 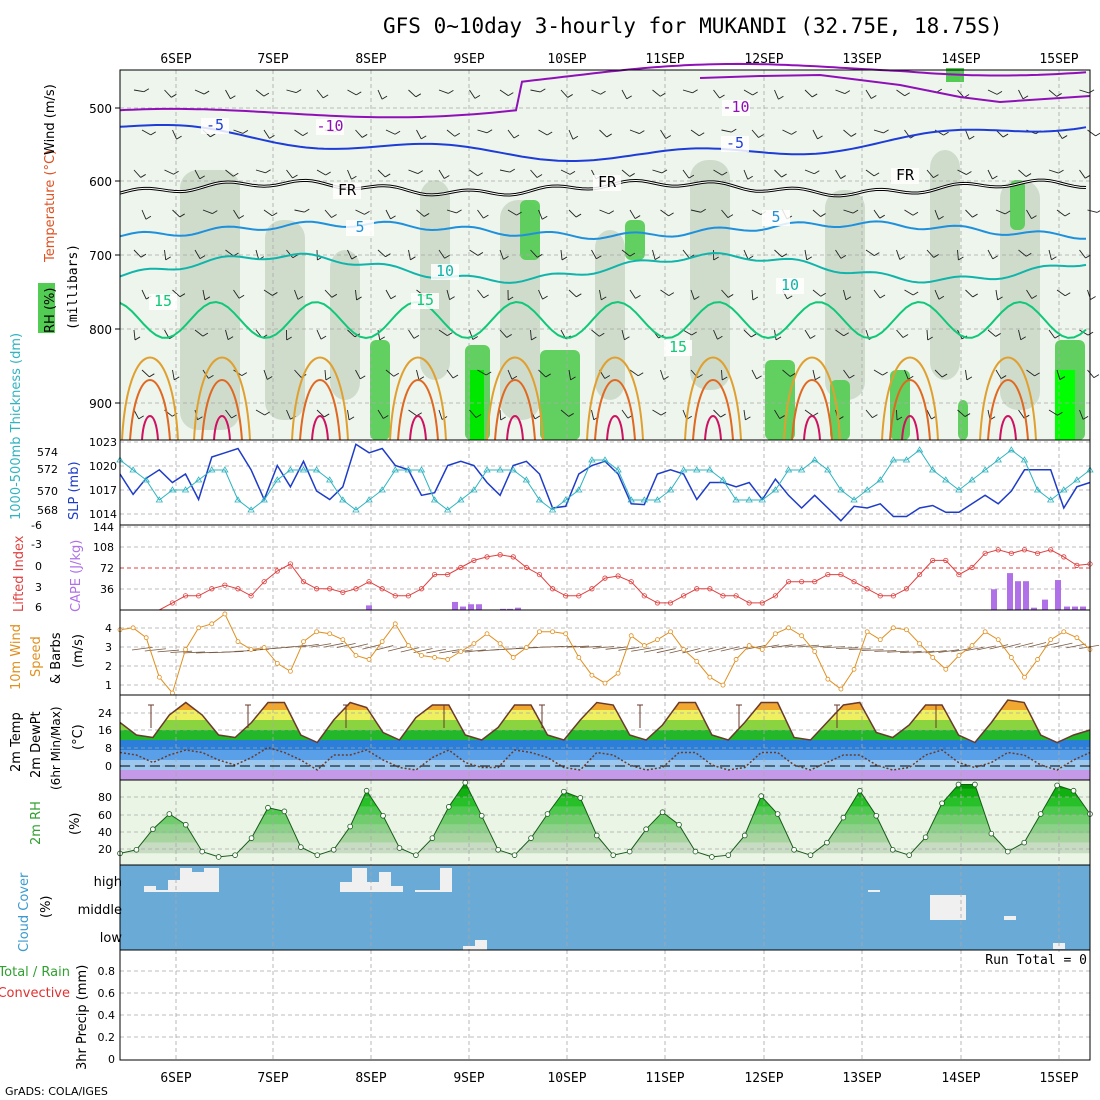 I want to click on temp-ylabel-a: 2m Temp, so click(x=16, y=742).